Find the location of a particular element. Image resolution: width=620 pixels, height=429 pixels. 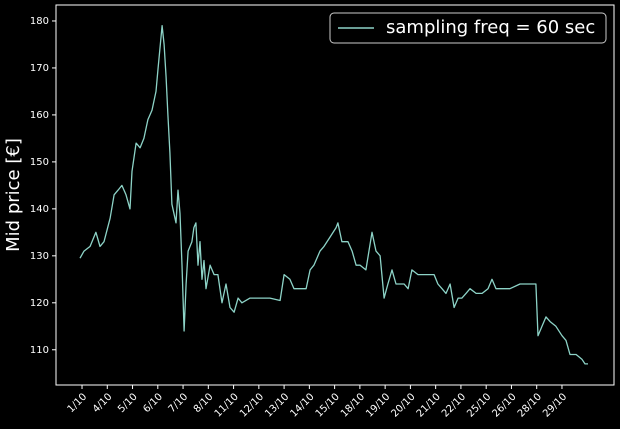

x-tick-label: 1/10 is located at coordinates (78, 403).